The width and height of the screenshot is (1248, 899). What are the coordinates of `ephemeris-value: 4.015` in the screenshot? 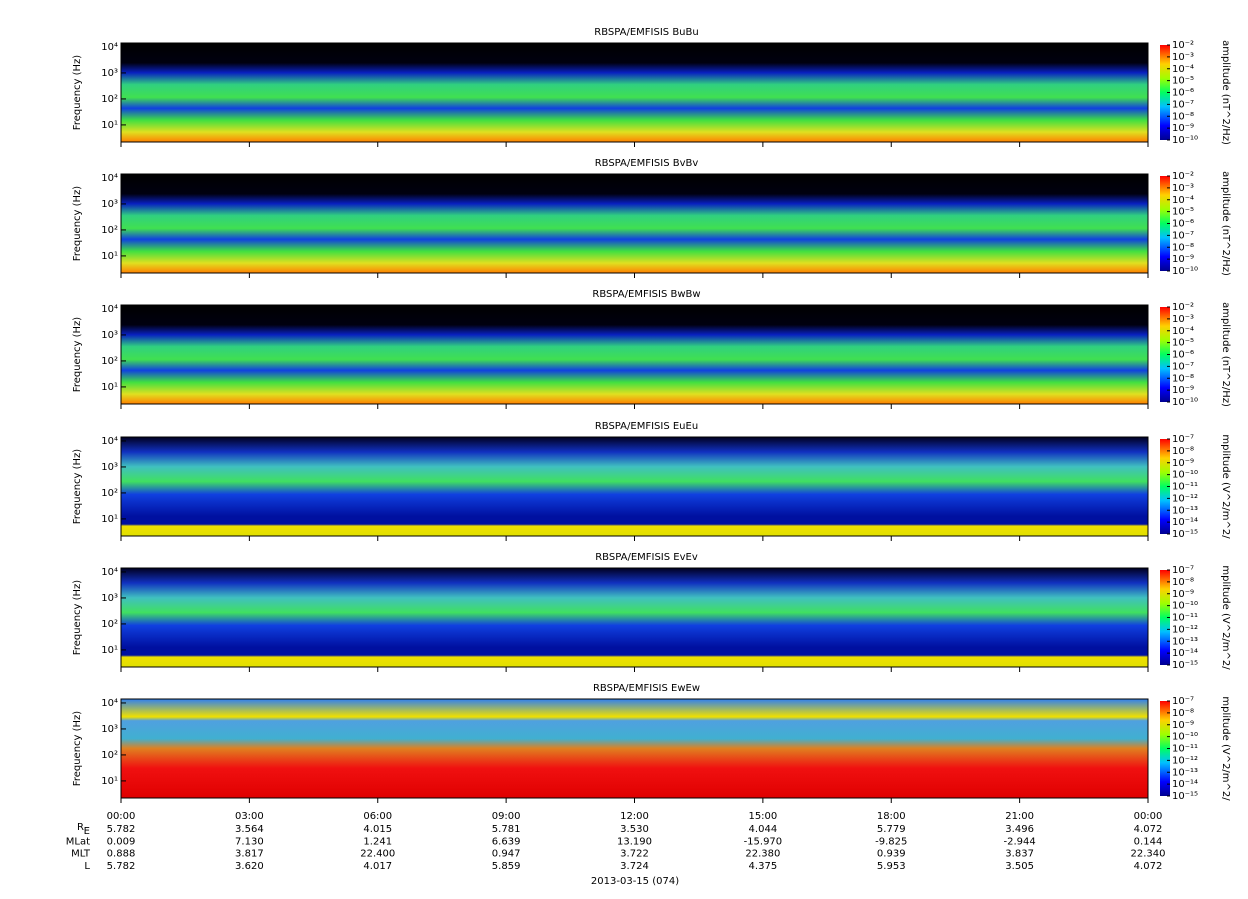 It's located at (377, 829).